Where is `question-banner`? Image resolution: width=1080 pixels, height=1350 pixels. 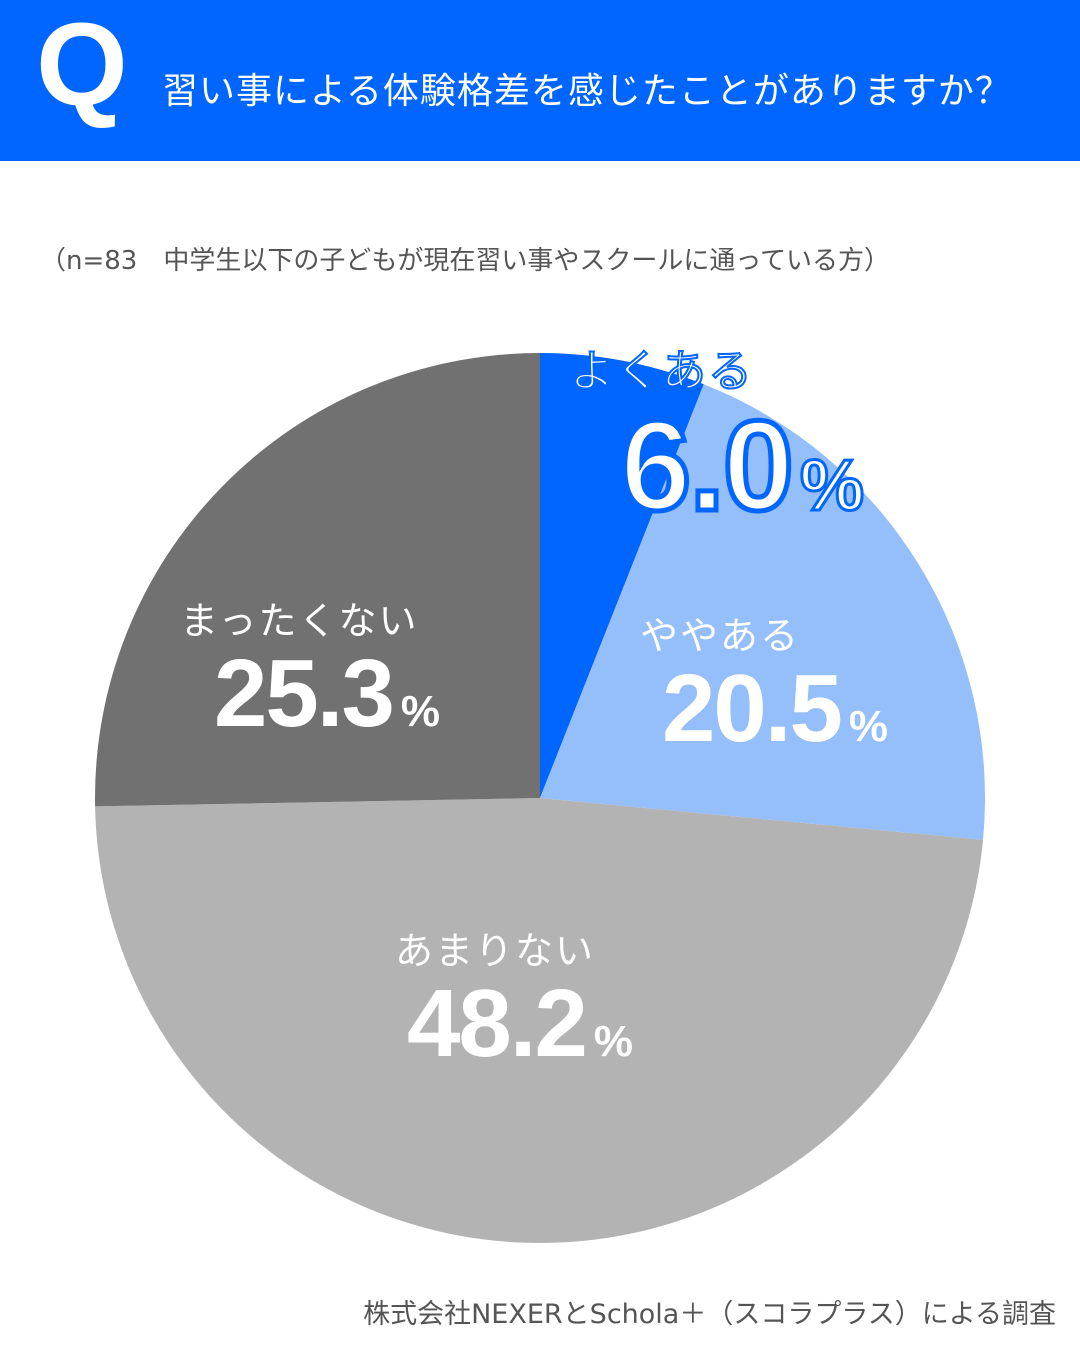
question-banner is located at coordinates (540, 80).